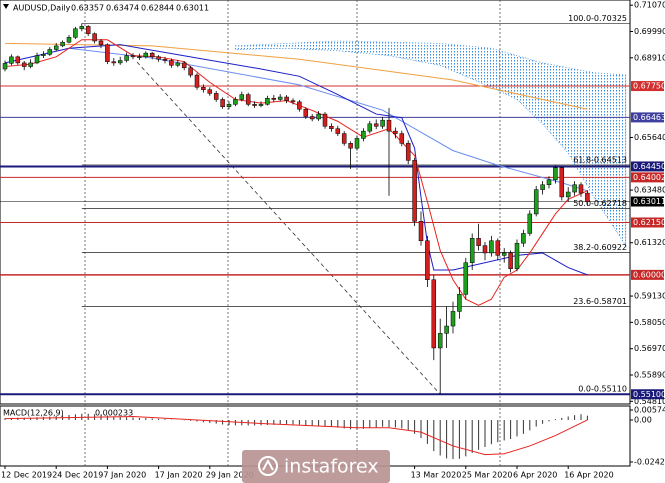  What do you see at coordinates (296, 436) in the screenshot?
I see `macd-signal` at bounding box center [296, 436].